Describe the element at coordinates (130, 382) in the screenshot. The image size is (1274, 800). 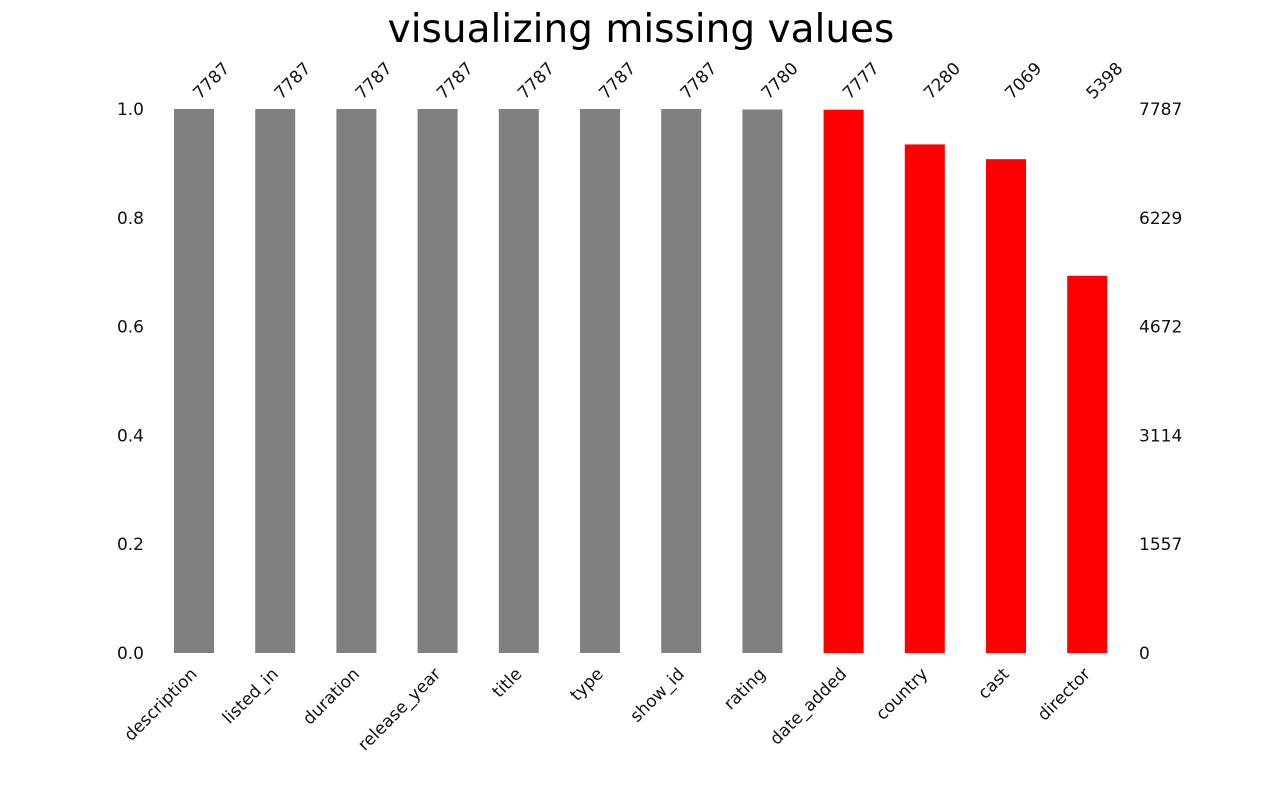
I see `left-axis: 0.0 0.2 0.4 0.6 0.8 1.0` at that location.